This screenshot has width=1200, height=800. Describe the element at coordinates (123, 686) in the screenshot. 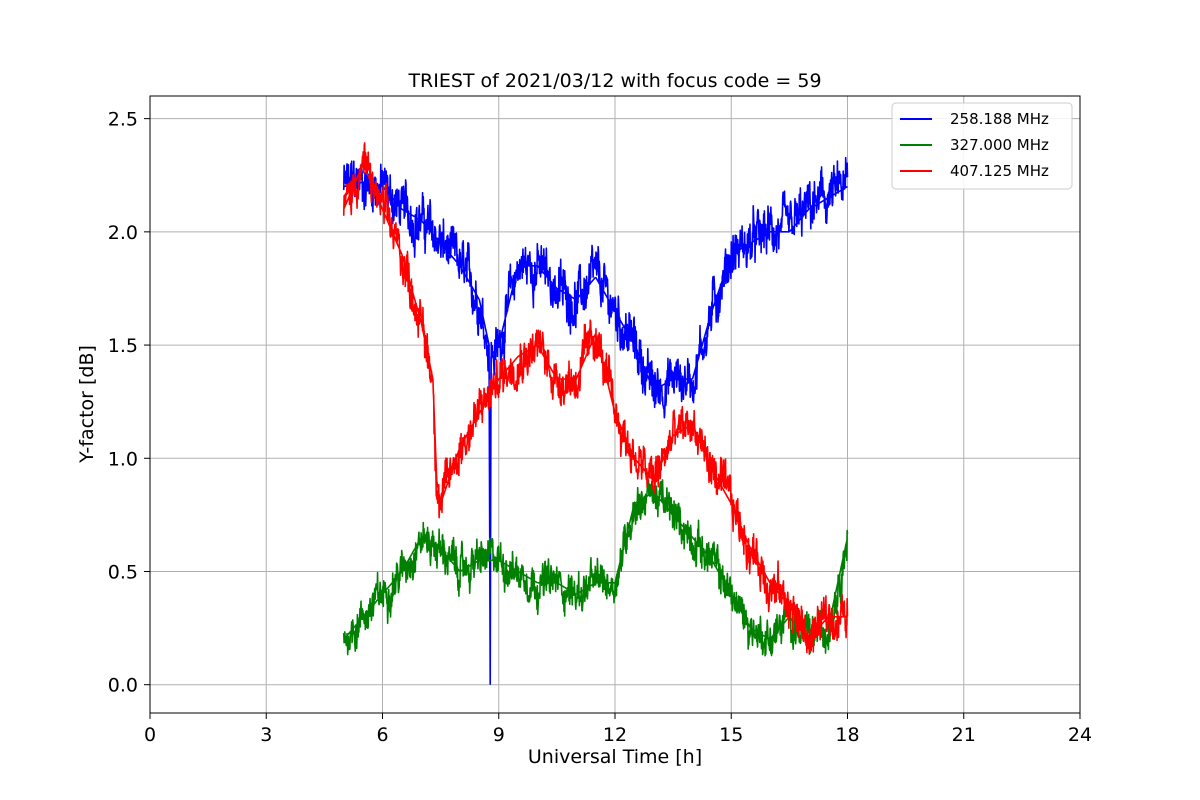

I see `y-tick-label: 0.0` at that location.